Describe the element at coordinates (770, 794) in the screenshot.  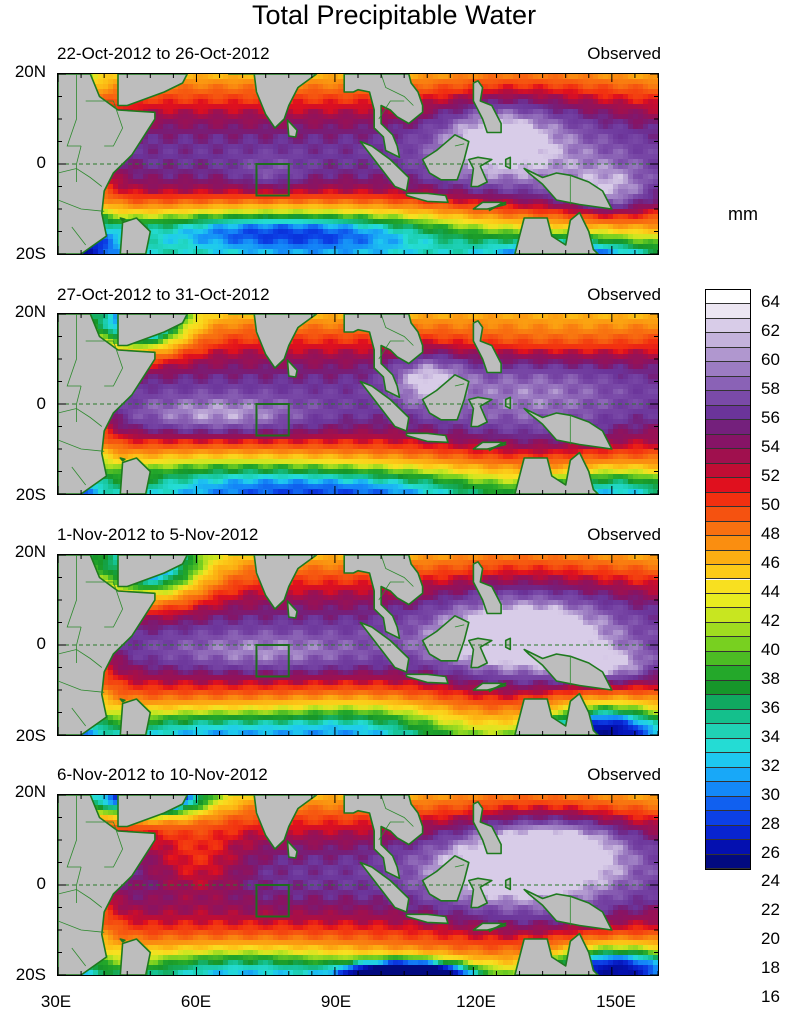
I see `colorbar-tick-label: 30` at that location.